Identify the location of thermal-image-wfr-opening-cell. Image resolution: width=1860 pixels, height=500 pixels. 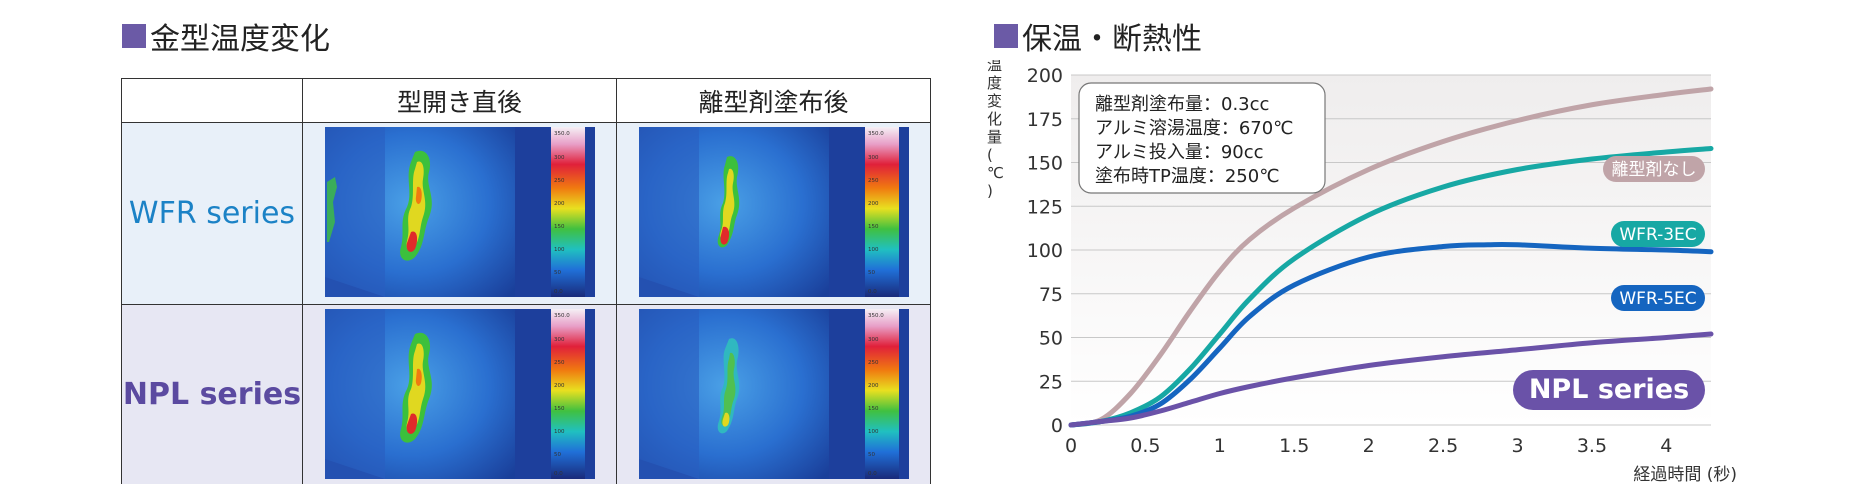
(459, 213).